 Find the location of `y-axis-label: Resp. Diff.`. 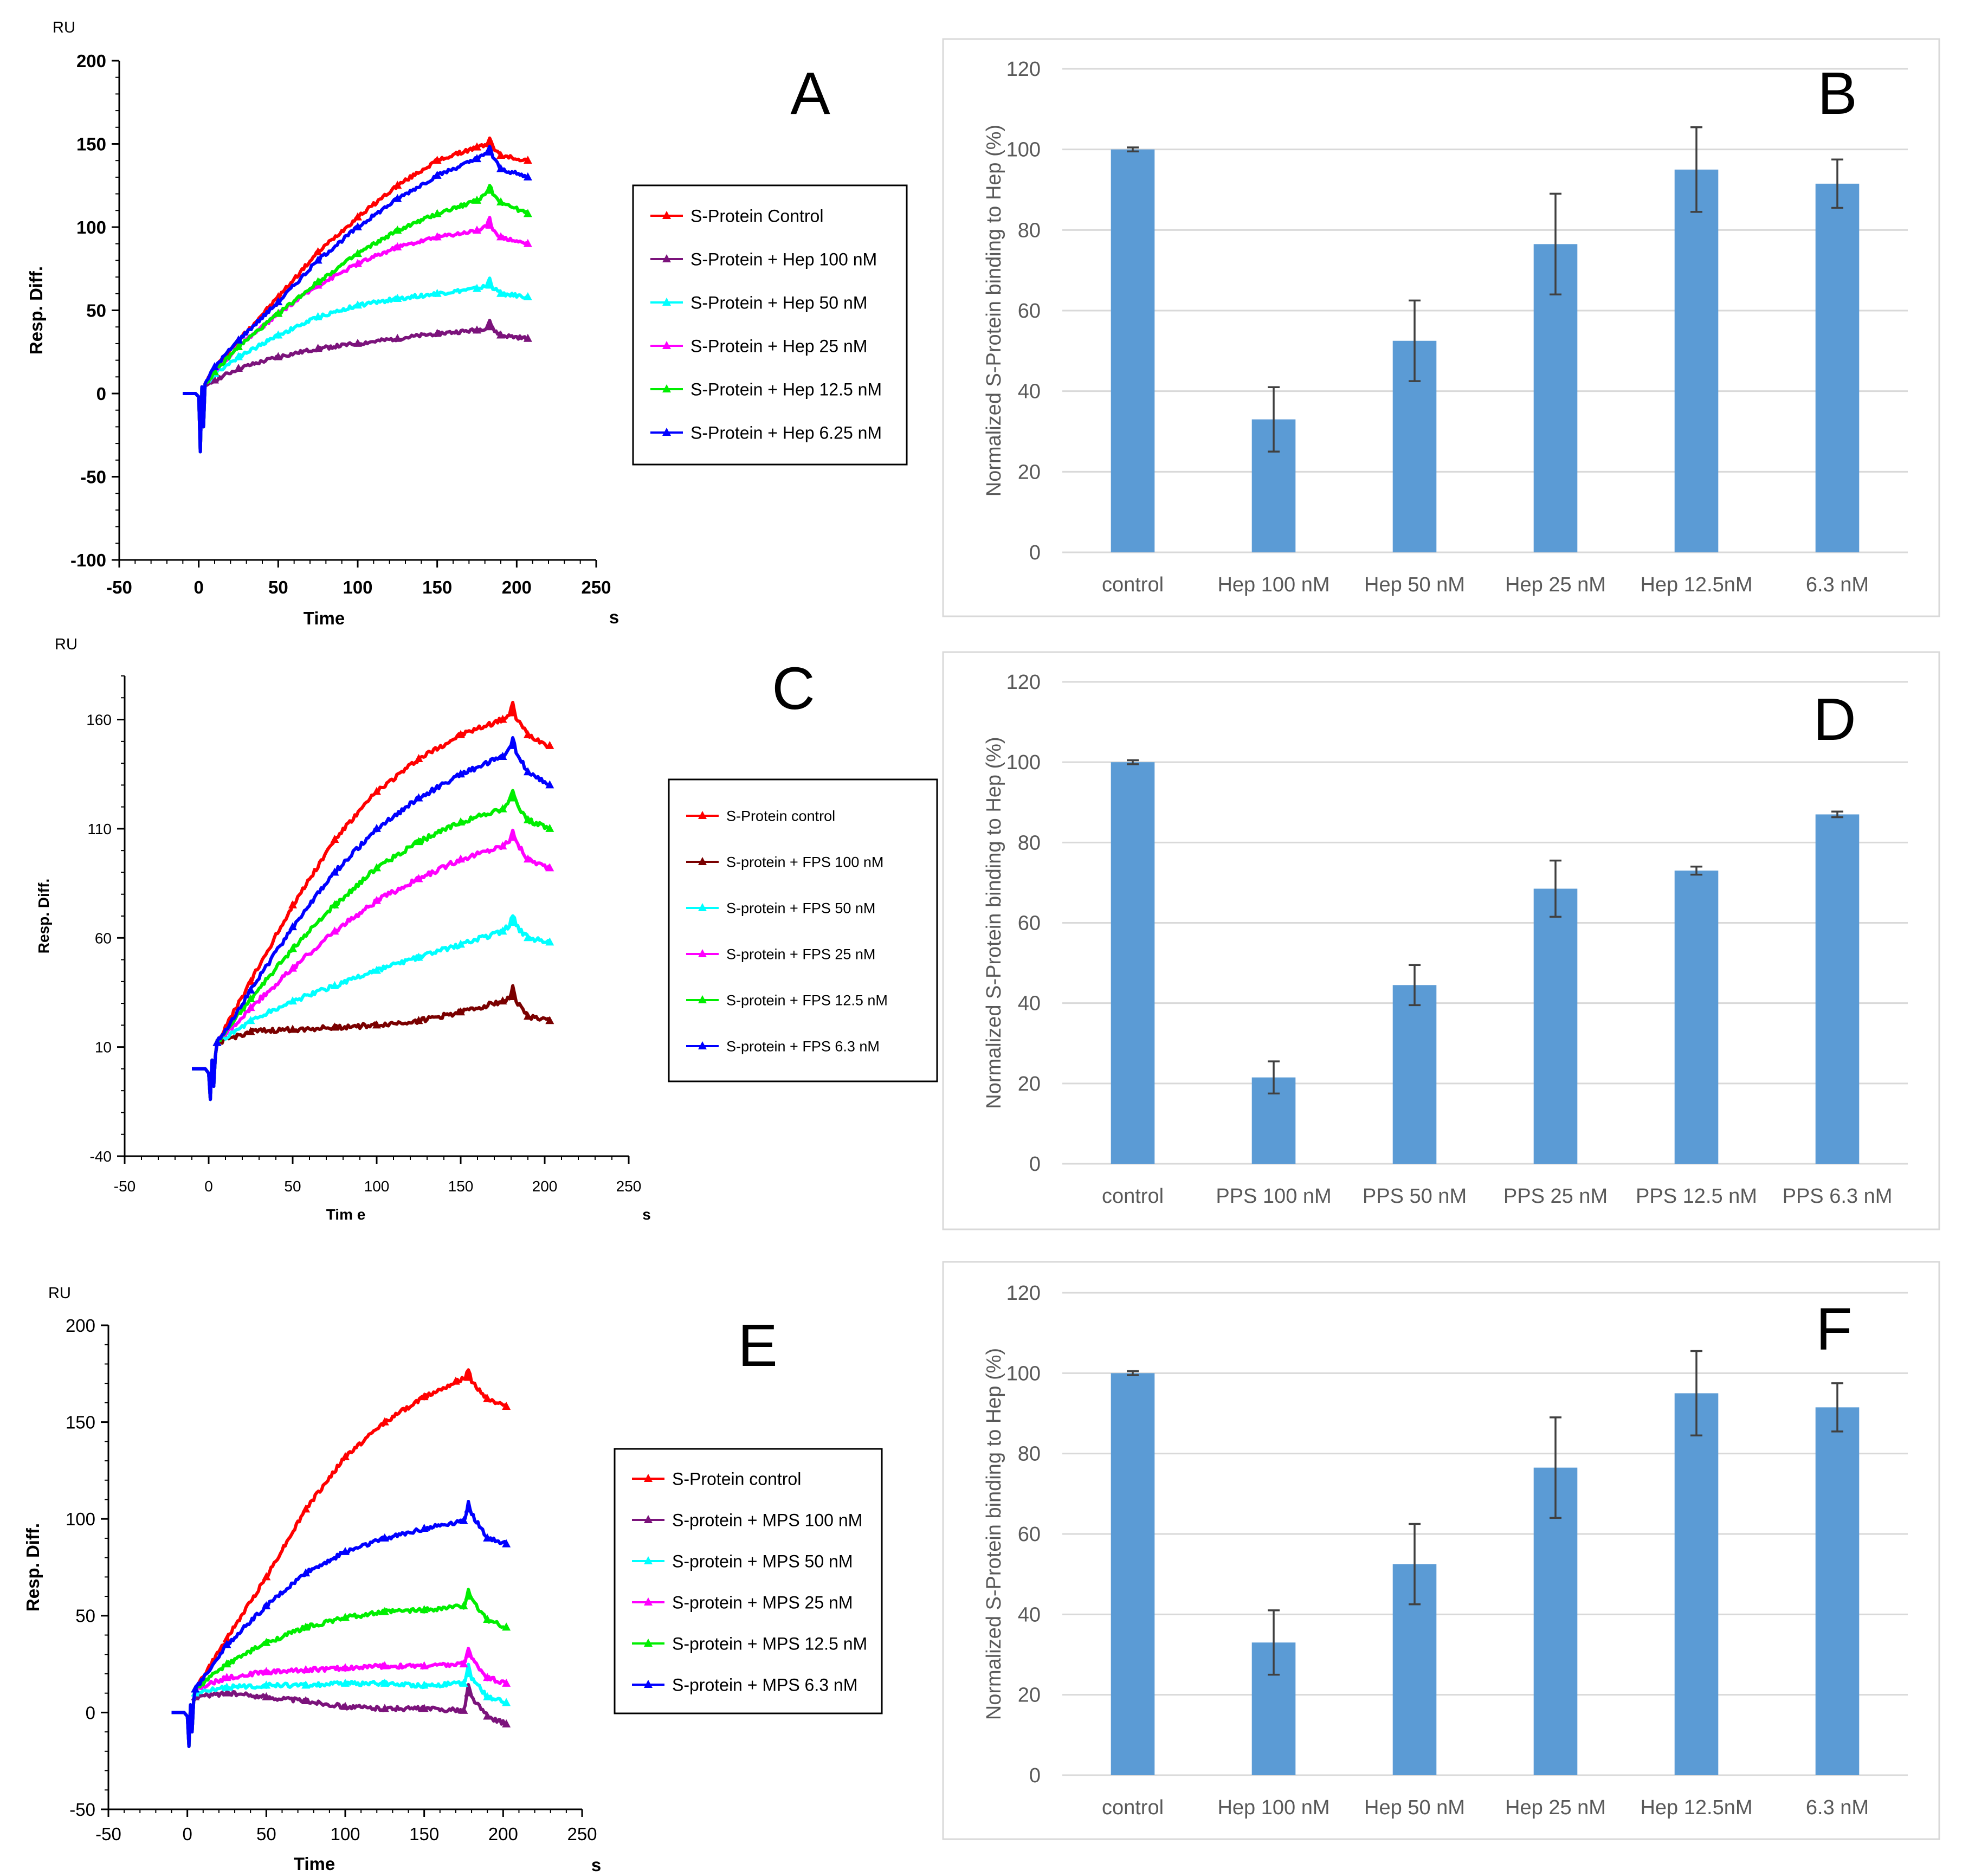

y-axis-label: Resp. Diff. is located at coordinates (43, 916).